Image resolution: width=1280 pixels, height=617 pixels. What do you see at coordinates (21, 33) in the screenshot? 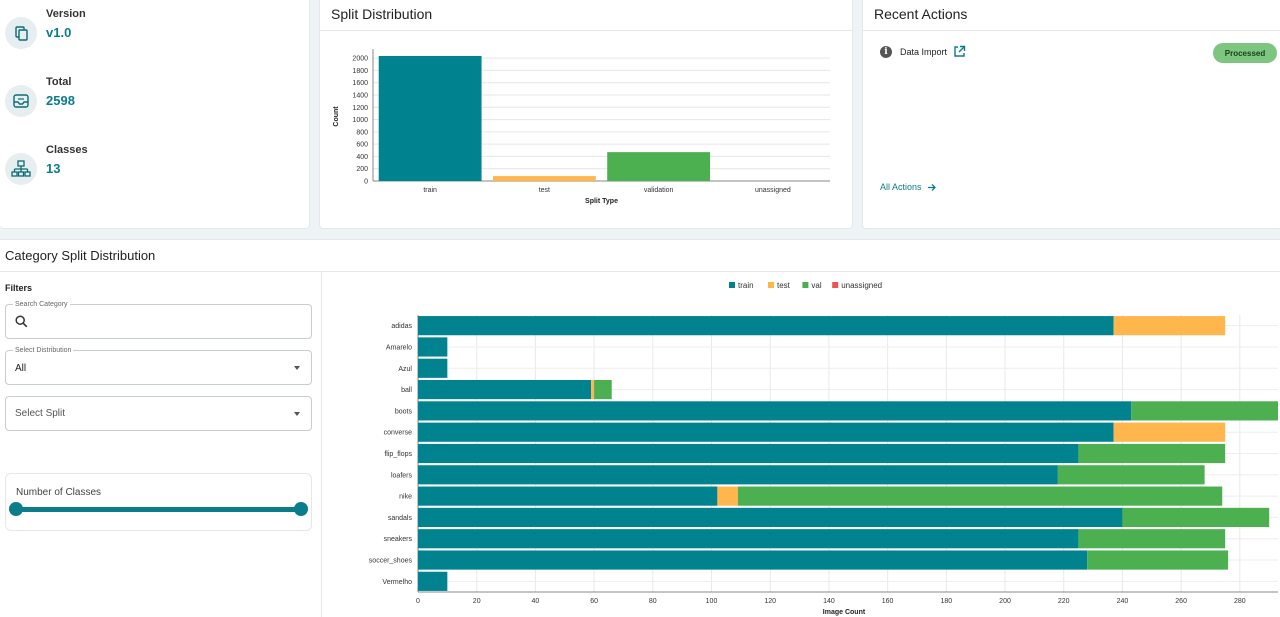
I see `copy-icon` at bounding box center [21, 33].